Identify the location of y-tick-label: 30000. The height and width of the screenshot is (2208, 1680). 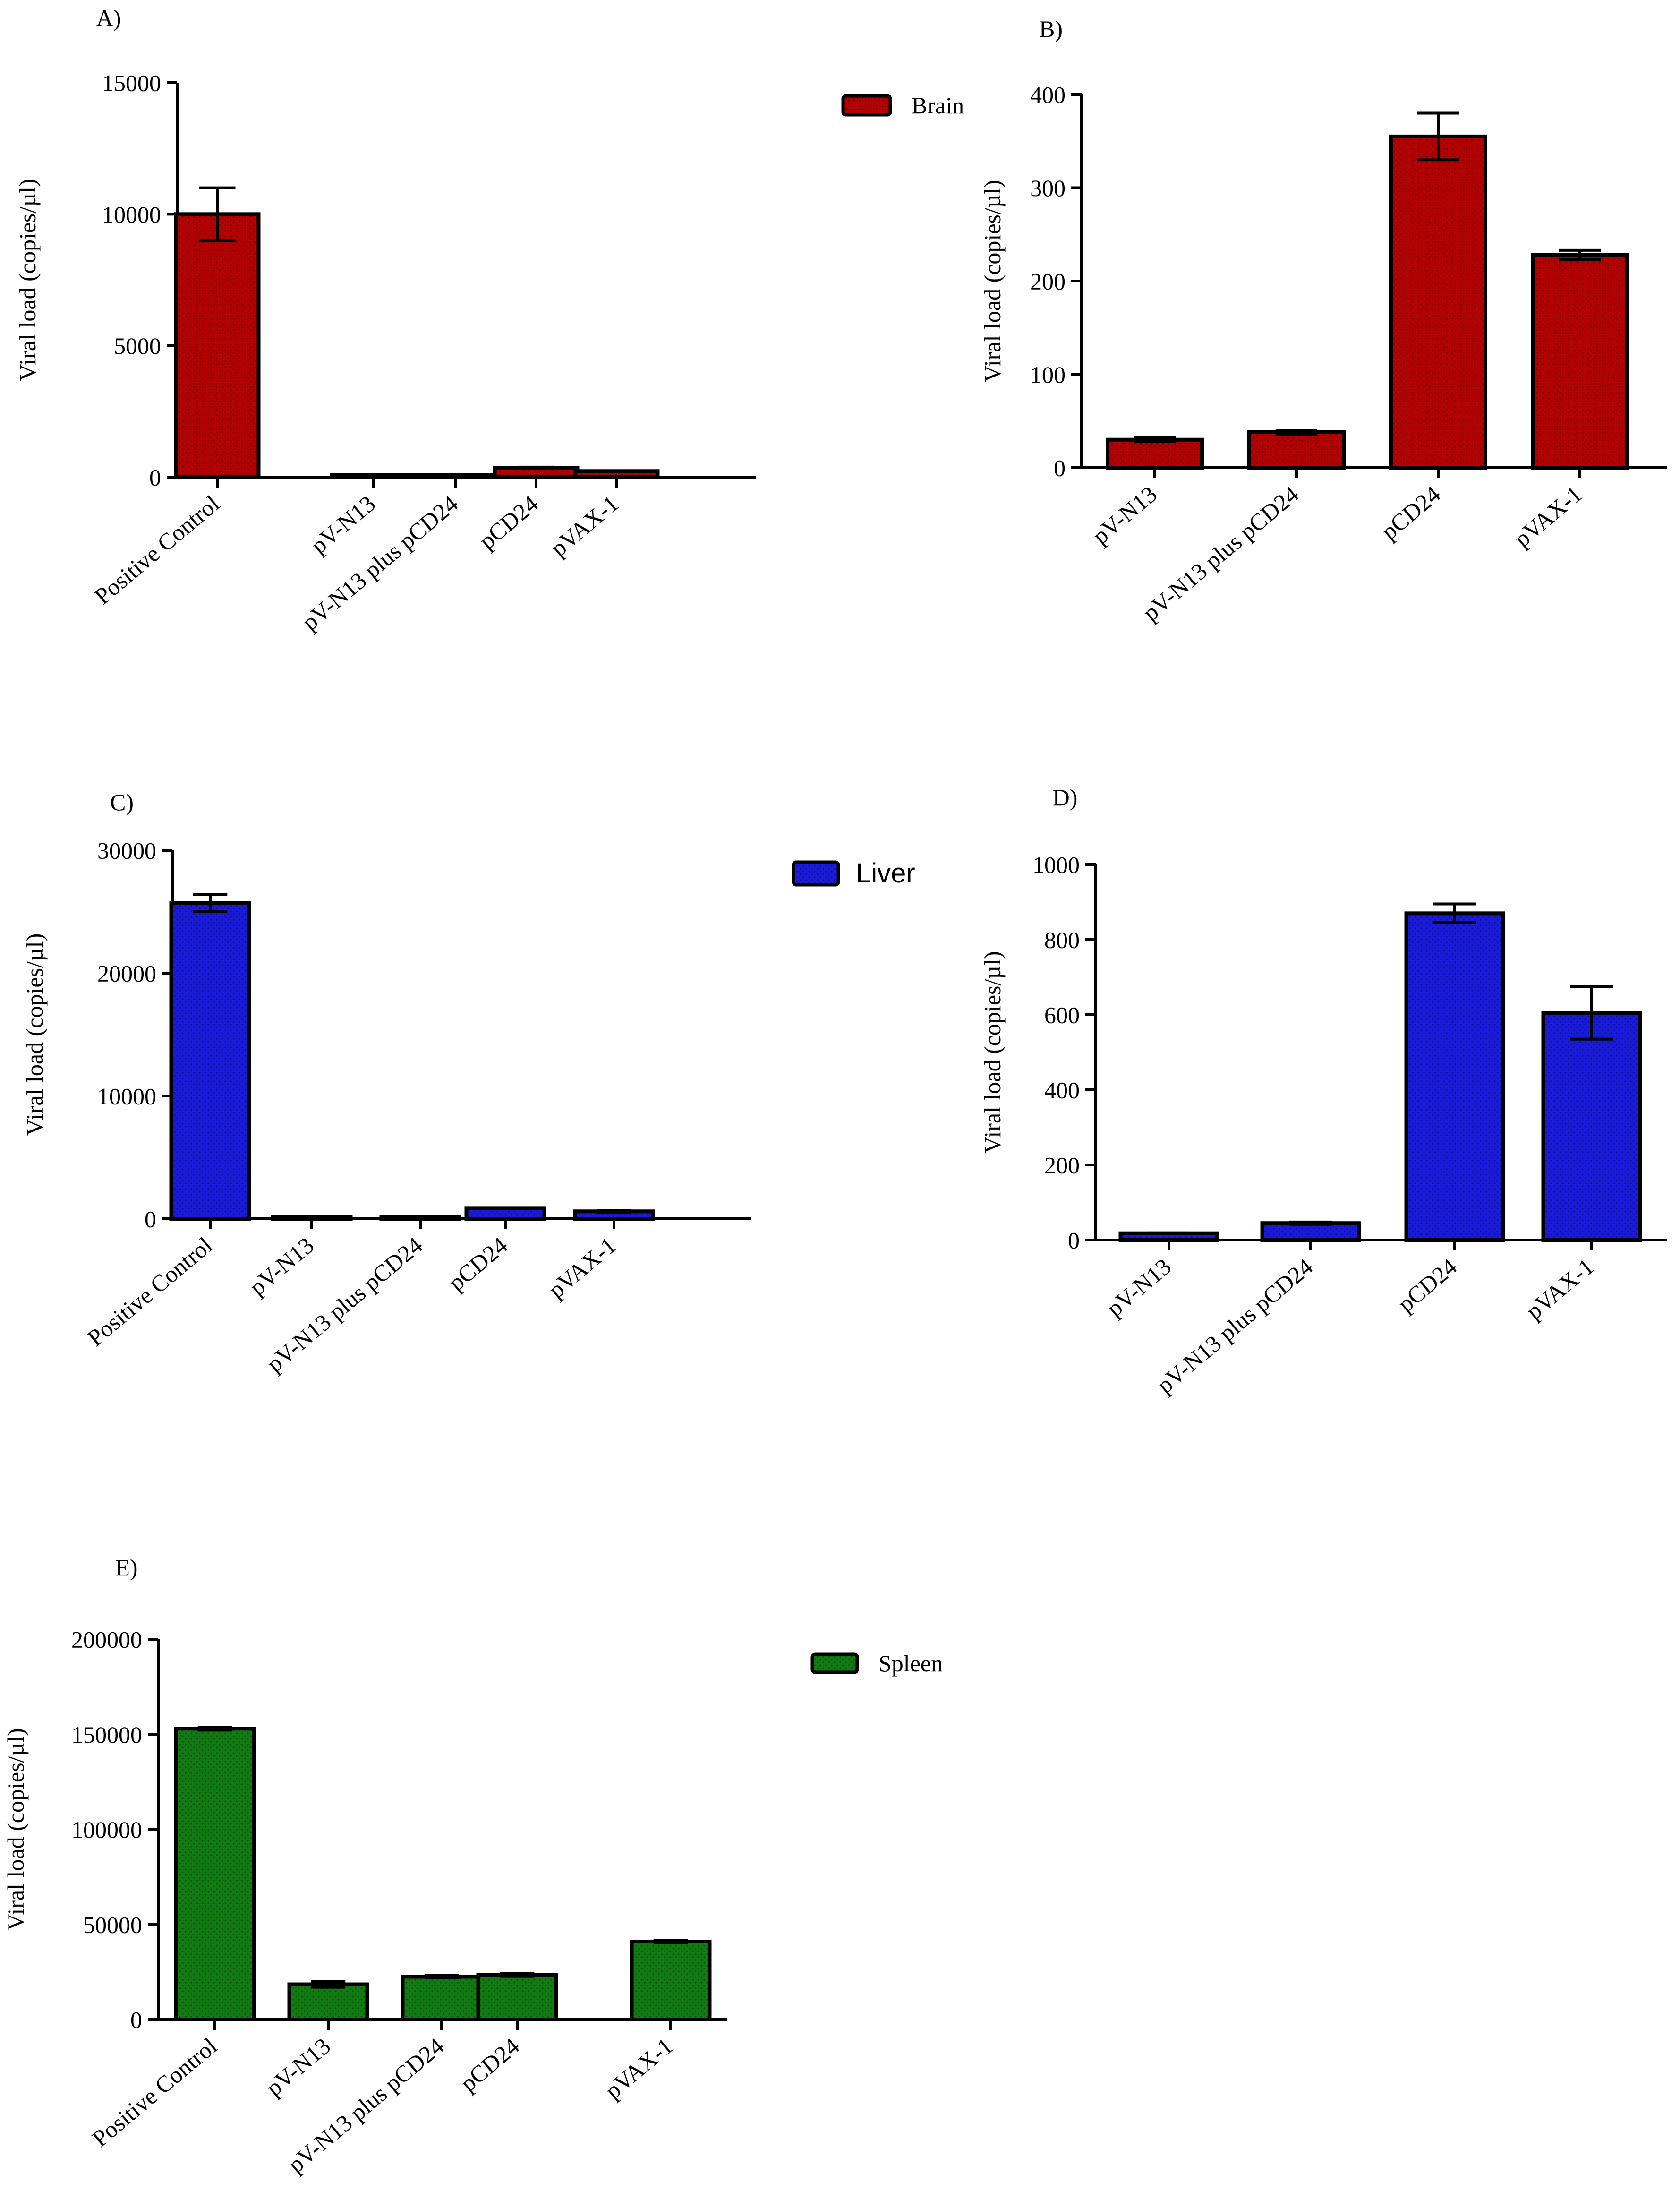
(126, 851).